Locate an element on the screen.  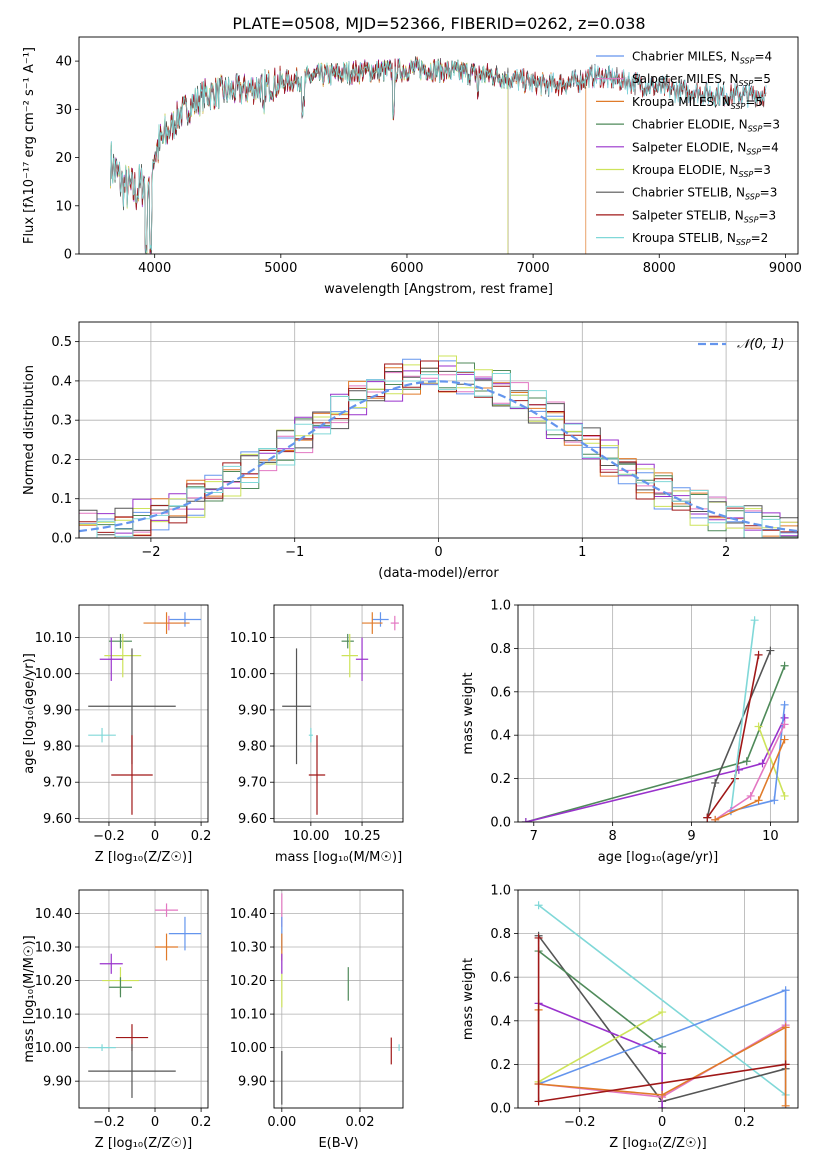
x-axis-label: E(B-V) is located at coordinates (338, 1143).